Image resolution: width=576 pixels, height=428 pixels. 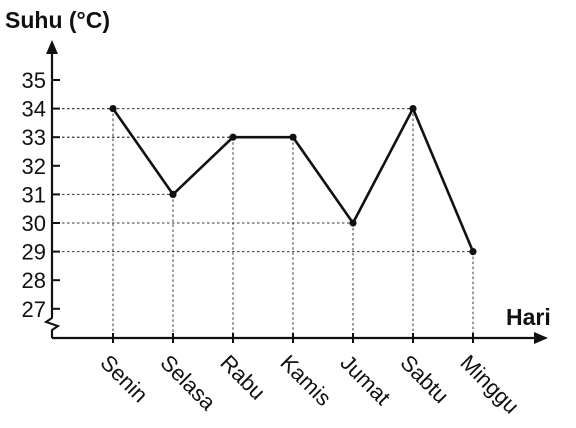 I want to click on y-axis-arrow, so click(x=52, y=47).